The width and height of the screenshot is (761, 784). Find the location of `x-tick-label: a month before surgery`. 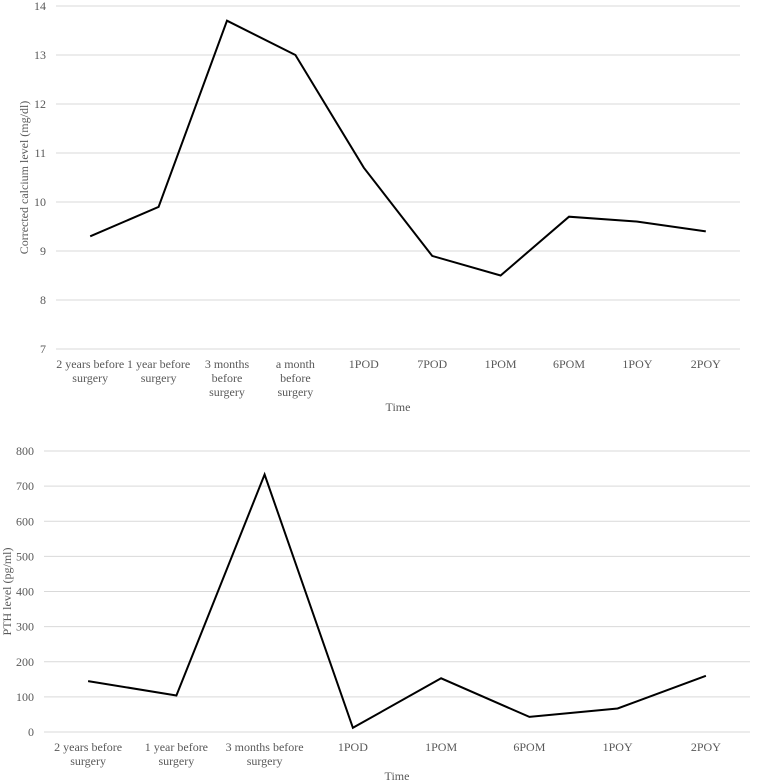

x-tick-label: a month before surgery is located at coordinates (295, 378).